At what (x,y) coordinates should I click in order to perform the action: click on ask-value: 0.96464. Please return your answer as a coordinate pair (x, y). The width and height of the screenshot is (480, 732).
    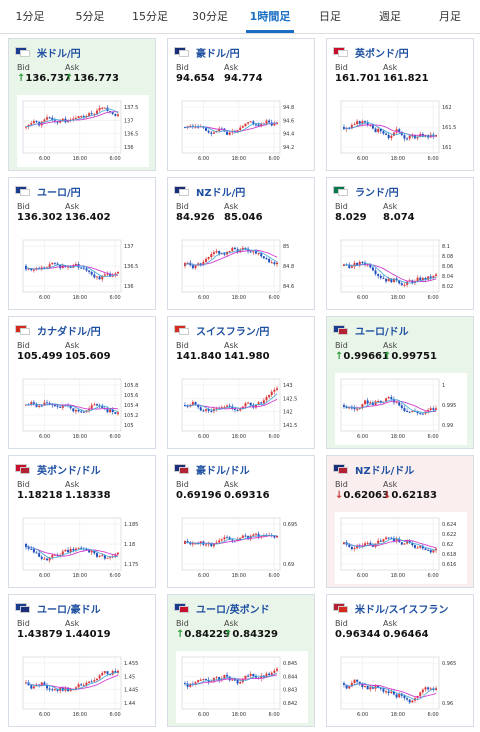
    Looking at the image, I should click on (406, 634).